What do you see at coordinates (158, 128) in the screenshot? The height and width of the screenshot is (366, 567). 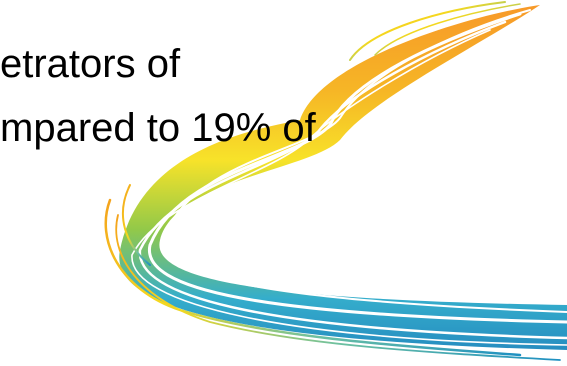 I see `slide-text-line-2: mpared to 19% of` at bounding box center [158, 128].